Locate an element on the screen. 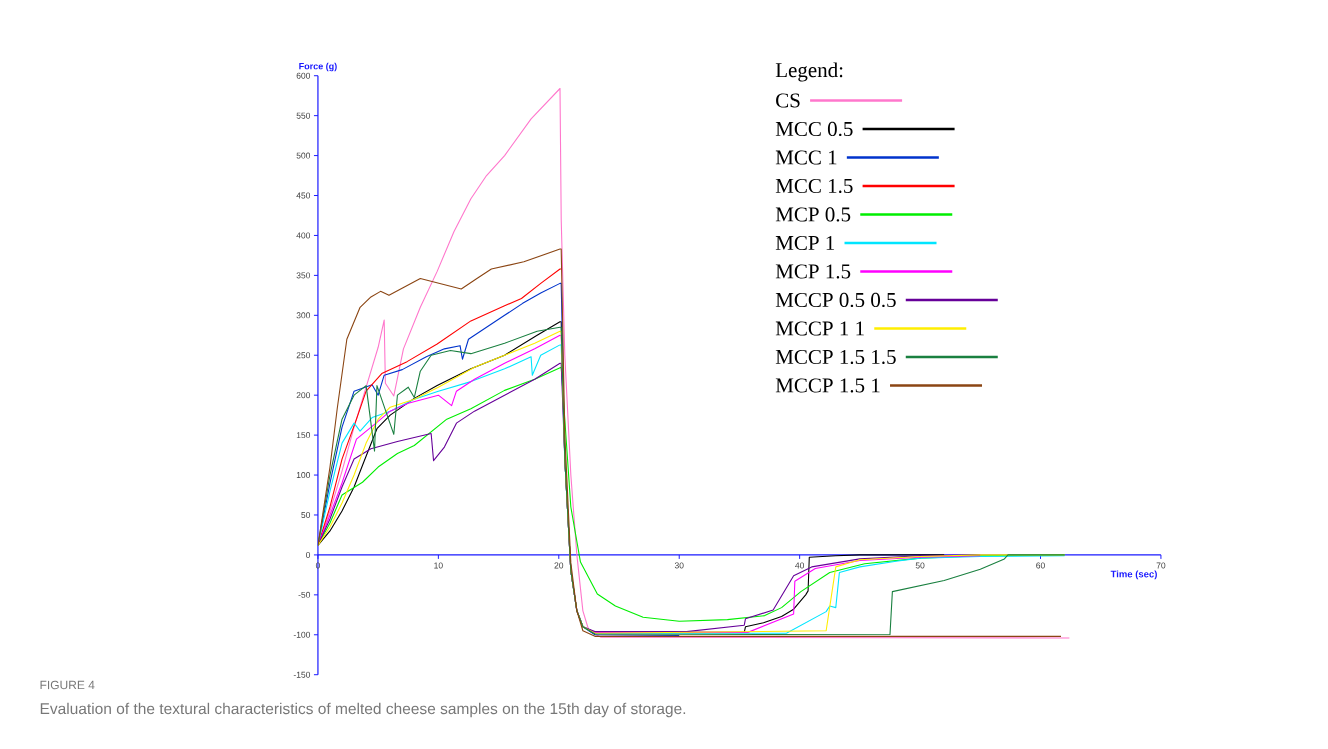 The image size is (1328, 749). y-tick-label: 100 is located at coordinates (303, 475).